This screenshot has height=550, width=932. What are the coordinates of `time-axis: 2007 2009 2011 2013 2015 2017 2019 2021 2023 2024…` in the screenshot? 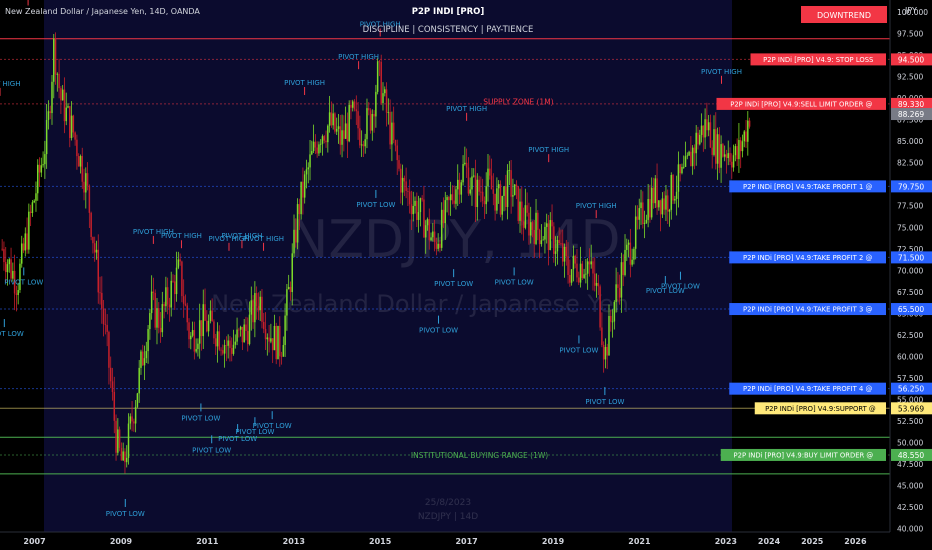 It's located at (445, 541).